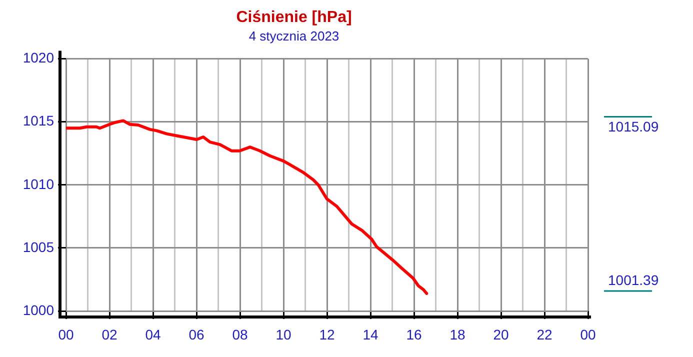 The image size is (693, 357). I want to click on text: 1001.39, so click(633, 280).